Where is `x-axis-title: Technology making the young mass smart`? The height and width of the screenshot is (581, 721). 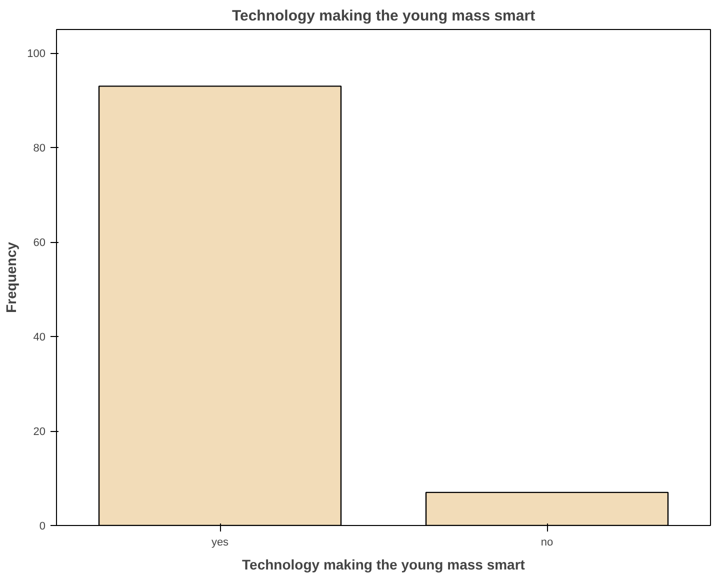
x-axis-title: Technology making the young mass smart is located at coordinates (384, 564).